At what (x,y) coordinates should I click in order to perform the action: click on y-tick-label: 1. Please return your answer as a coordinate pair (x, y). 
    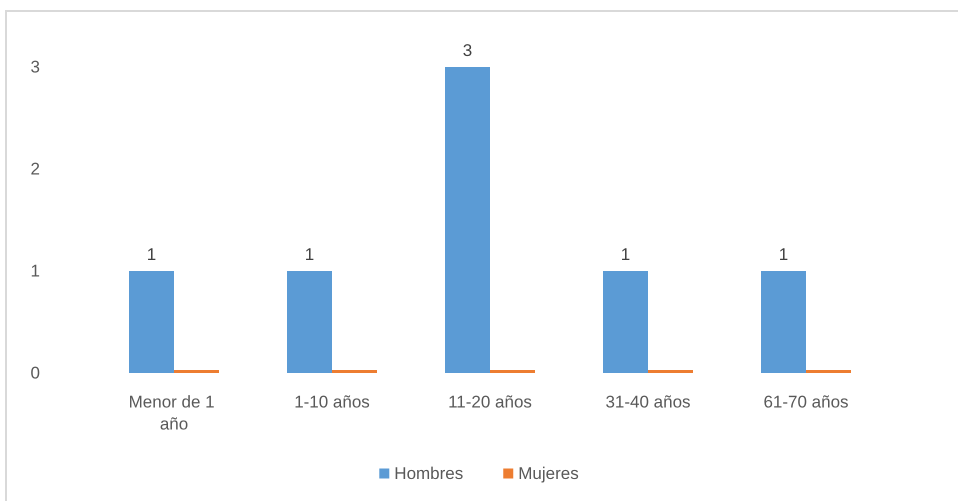
    Looking at the image, I should click on (35, 271).